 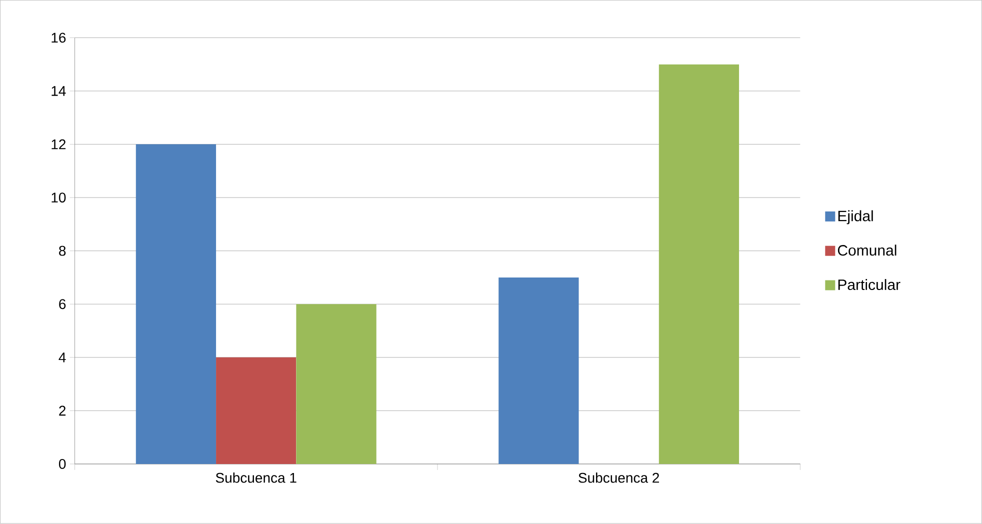 What do you see at coordinates (256, 477) in the screenshot?
I see `x-tick-label: Subcuenca 1` at bounding box center [256, 477].